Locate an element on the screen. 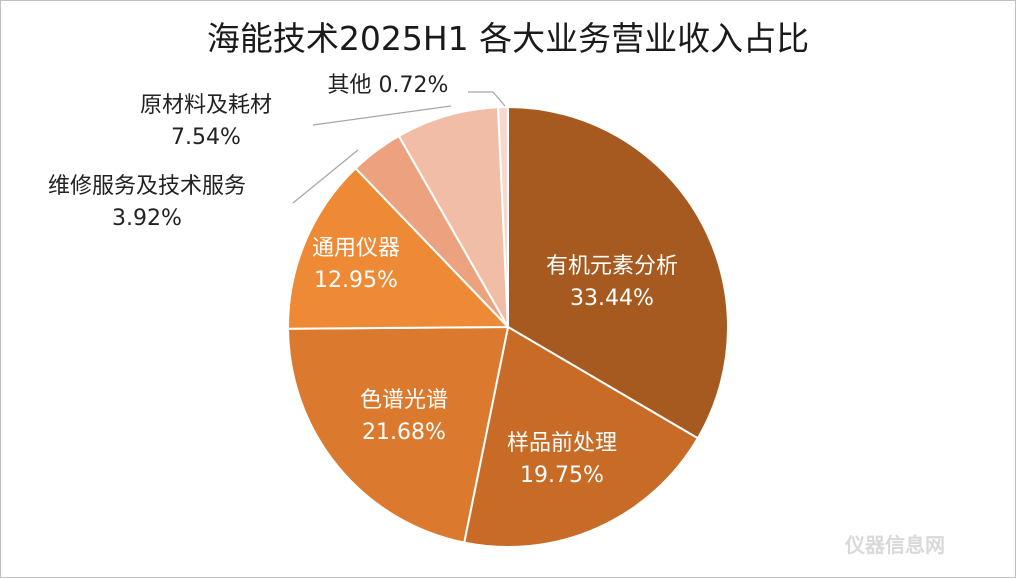  slice-label-1: 有机元素分析 33.44% is located at coordinates (612, 282).